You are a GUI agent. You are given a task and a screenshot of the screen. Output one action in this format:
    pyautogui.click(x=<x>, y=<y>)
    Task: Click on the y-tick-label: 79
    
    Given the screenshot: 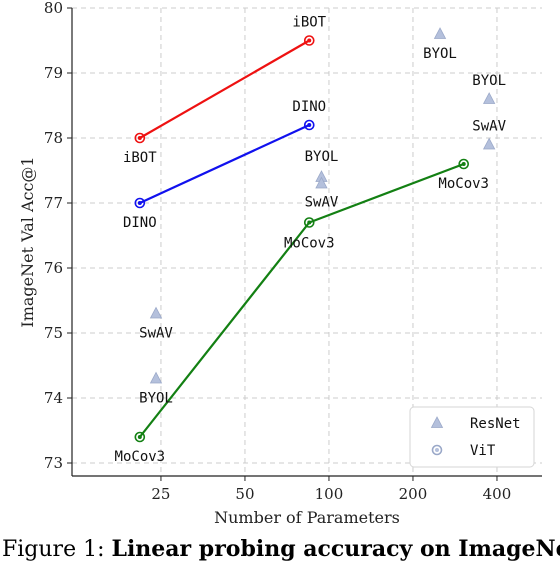 What is the action you would take?
    pyautogui.click(x=53, y=73)
    